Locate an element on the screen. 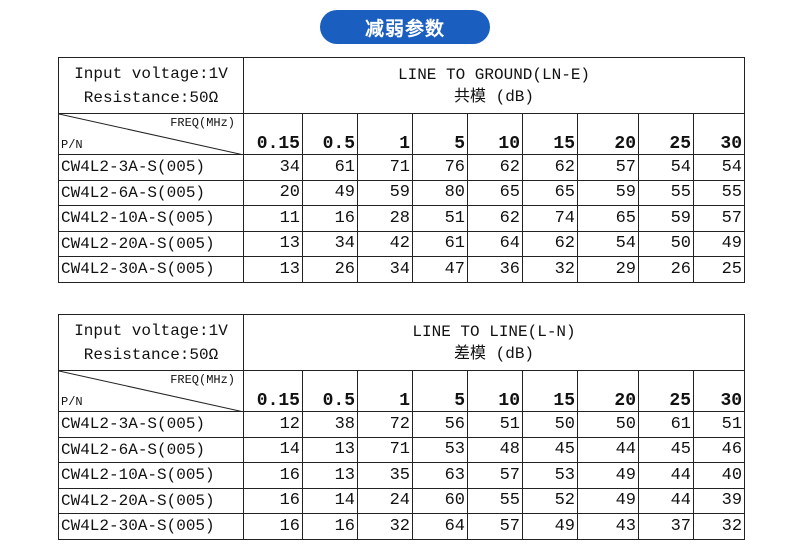 This screenshot has height=551, width=800. attenuation-value: 45 is located at coordinates (666, 449).